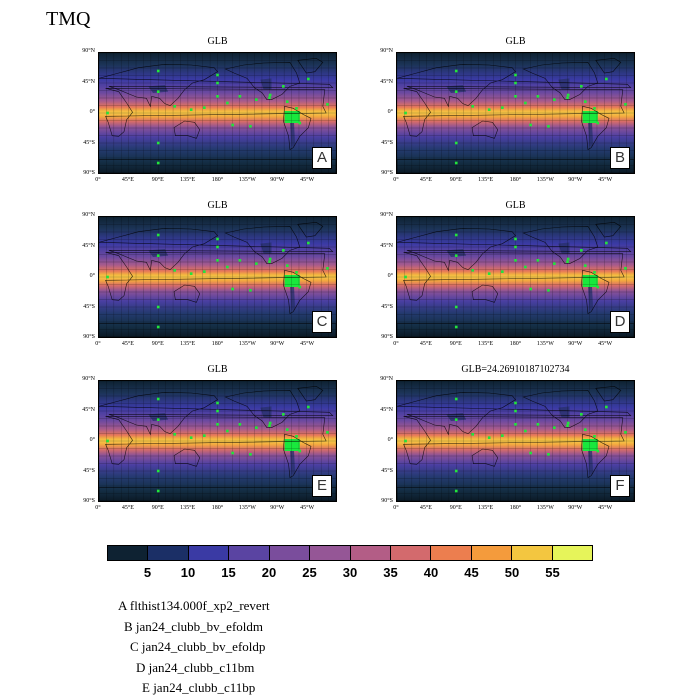 This screenshot has width=700, height=700. Describe the element at coordinates (199, 687) in the screenshot. I see `legend-entry: E jan24_clubb_c11bp` at that location.